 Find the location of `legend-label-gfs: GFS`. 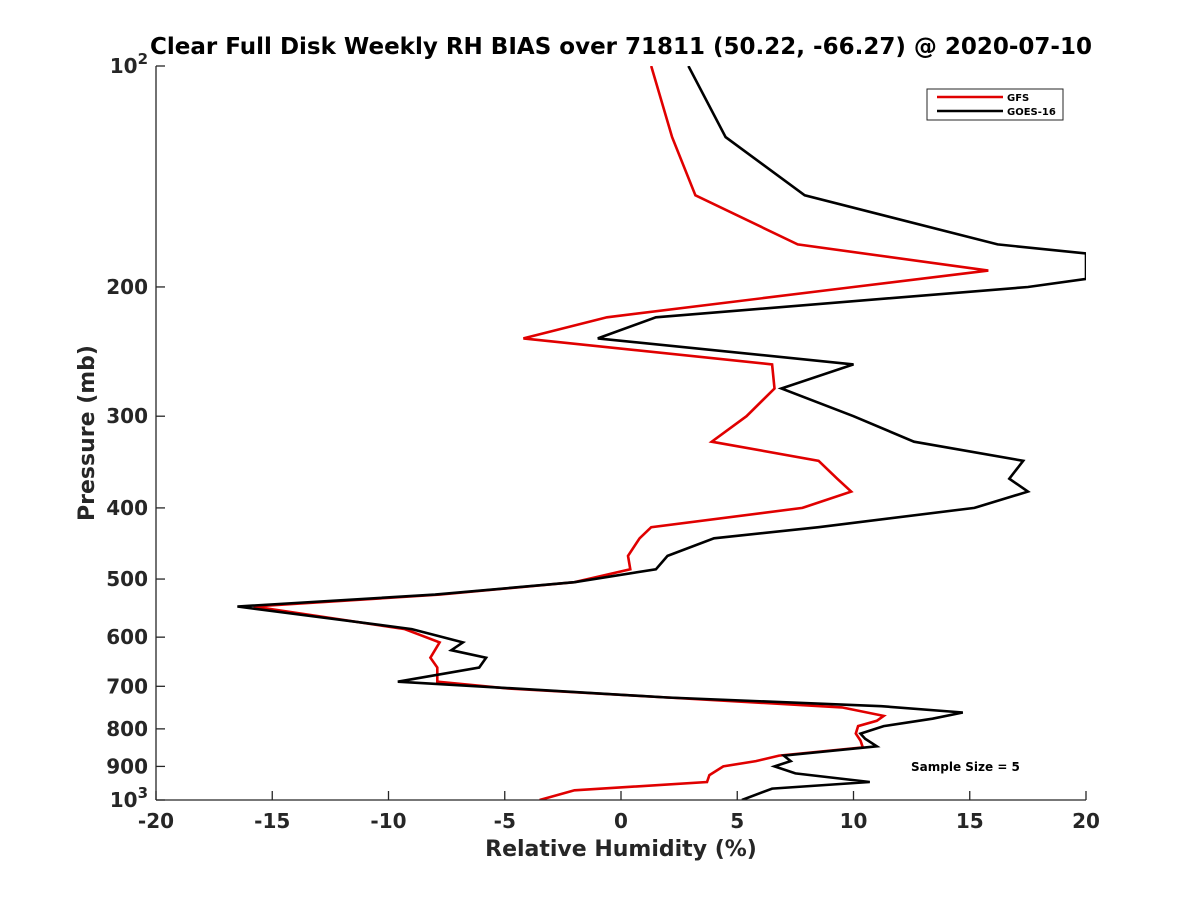

legend-label-gfs: GFS is located at coordinates (1018, 98).